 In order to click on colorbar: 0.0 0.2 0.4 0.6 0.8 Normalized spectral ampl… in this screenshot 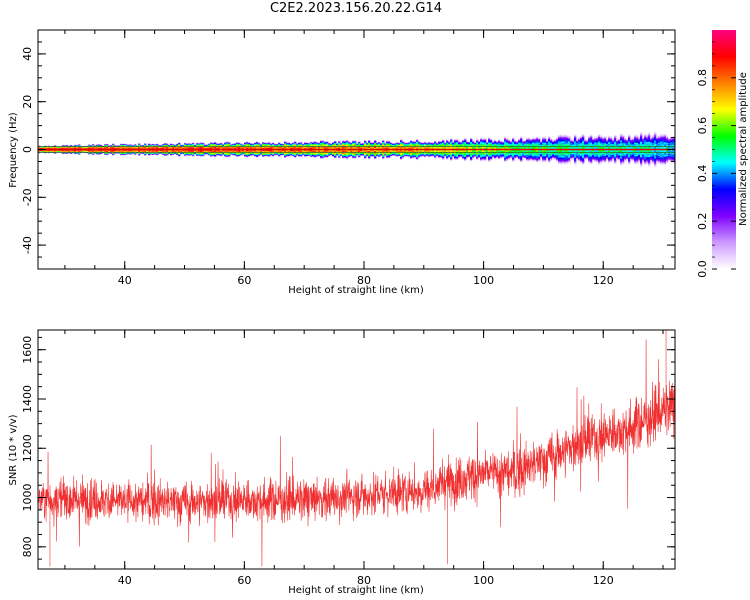, I will do `click(722, 154)`.